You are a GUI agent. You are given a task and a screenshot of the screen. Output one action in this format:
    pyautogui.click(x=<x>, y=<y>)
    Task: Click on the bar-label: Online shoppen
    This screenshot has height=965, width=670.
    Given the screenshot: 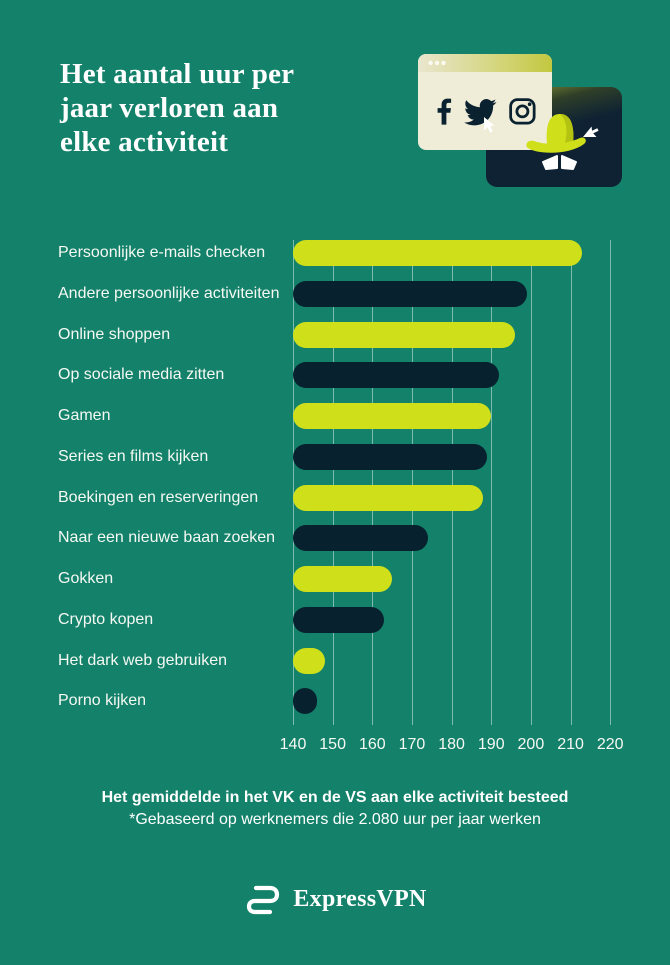 What is the action you would take?
    pyautogui.click(x=114, y=334)
    